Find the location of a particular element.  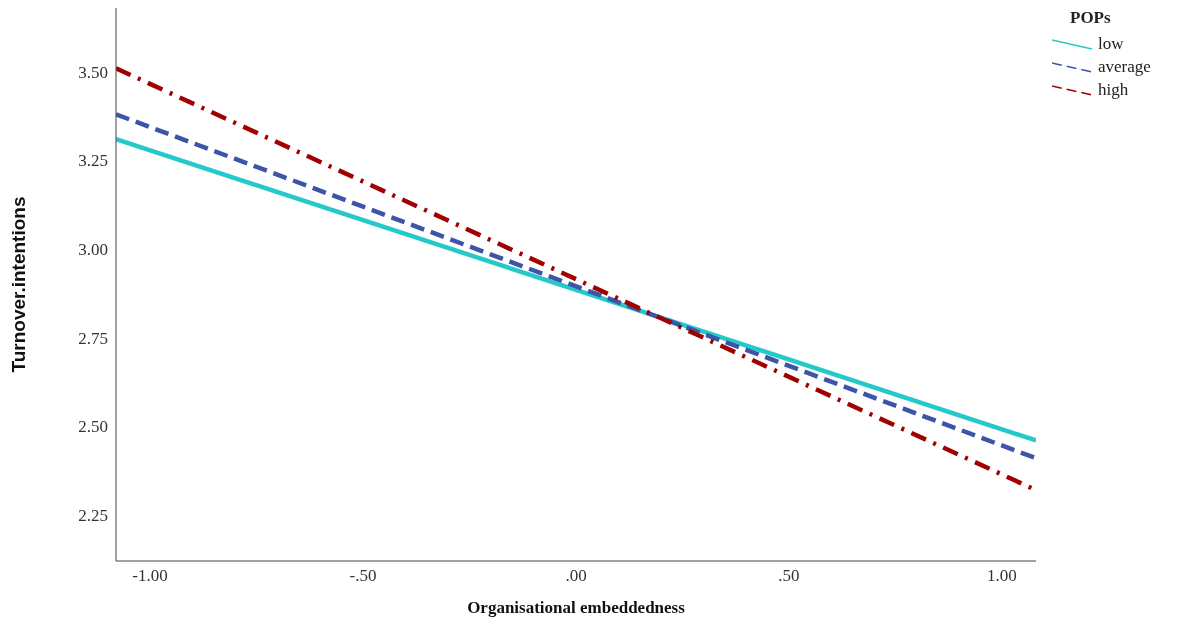

x-axis-title: Organisational embeddedness is located at coordinates (576, 607).